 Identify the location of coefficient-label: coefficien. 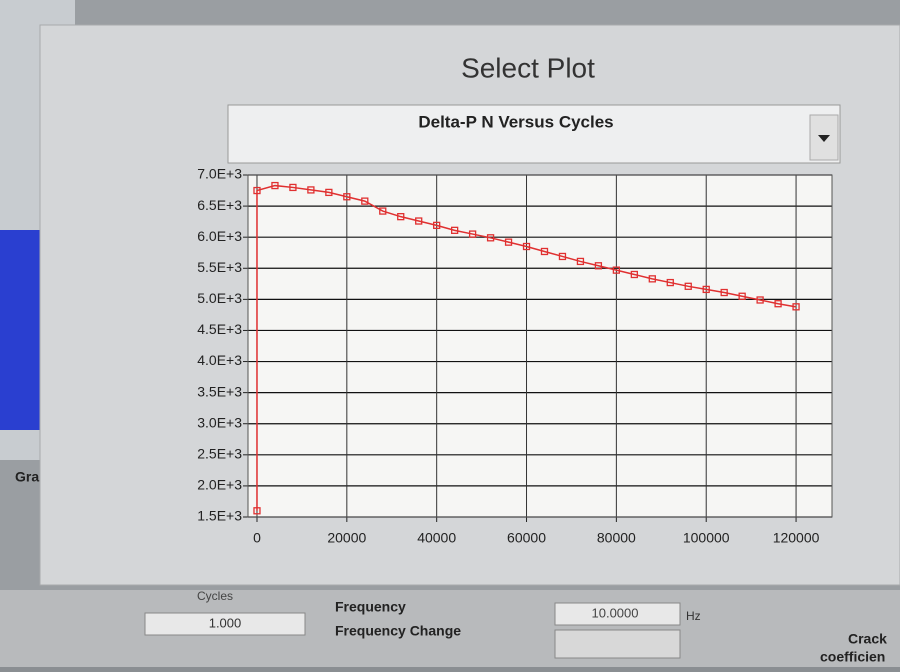
(852, 657).